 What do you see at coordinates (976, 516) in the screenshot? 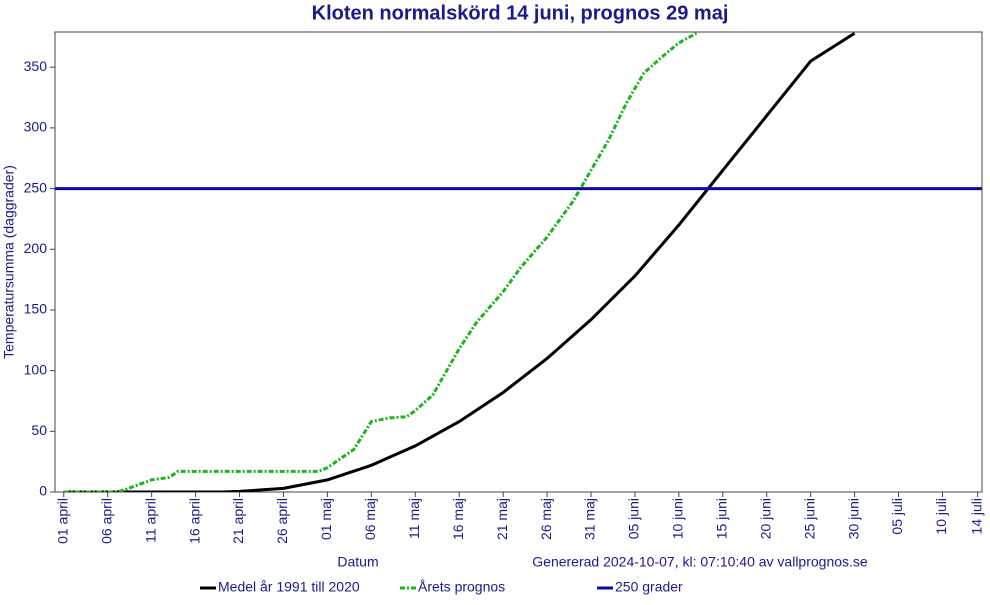
I see `x-tick-label: 14 juli` at bounding box center [976, 516].